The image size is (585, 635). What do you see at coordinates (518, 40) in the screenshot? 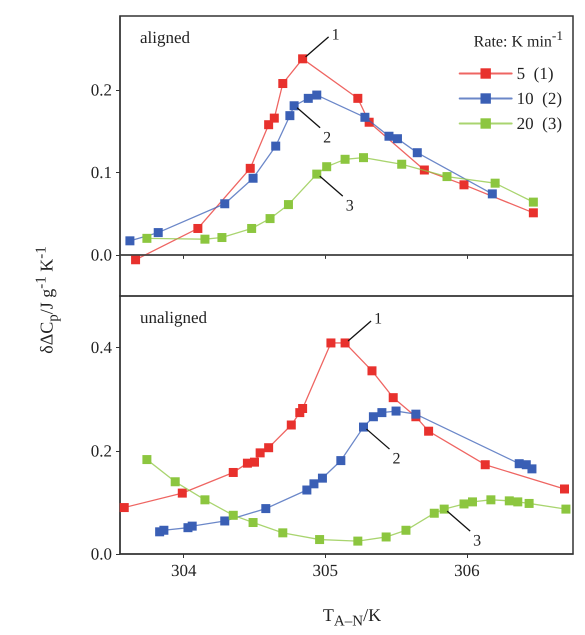
I see `legend-title: Rate: K min$^{-1}$` at bounding box center [518, 40].